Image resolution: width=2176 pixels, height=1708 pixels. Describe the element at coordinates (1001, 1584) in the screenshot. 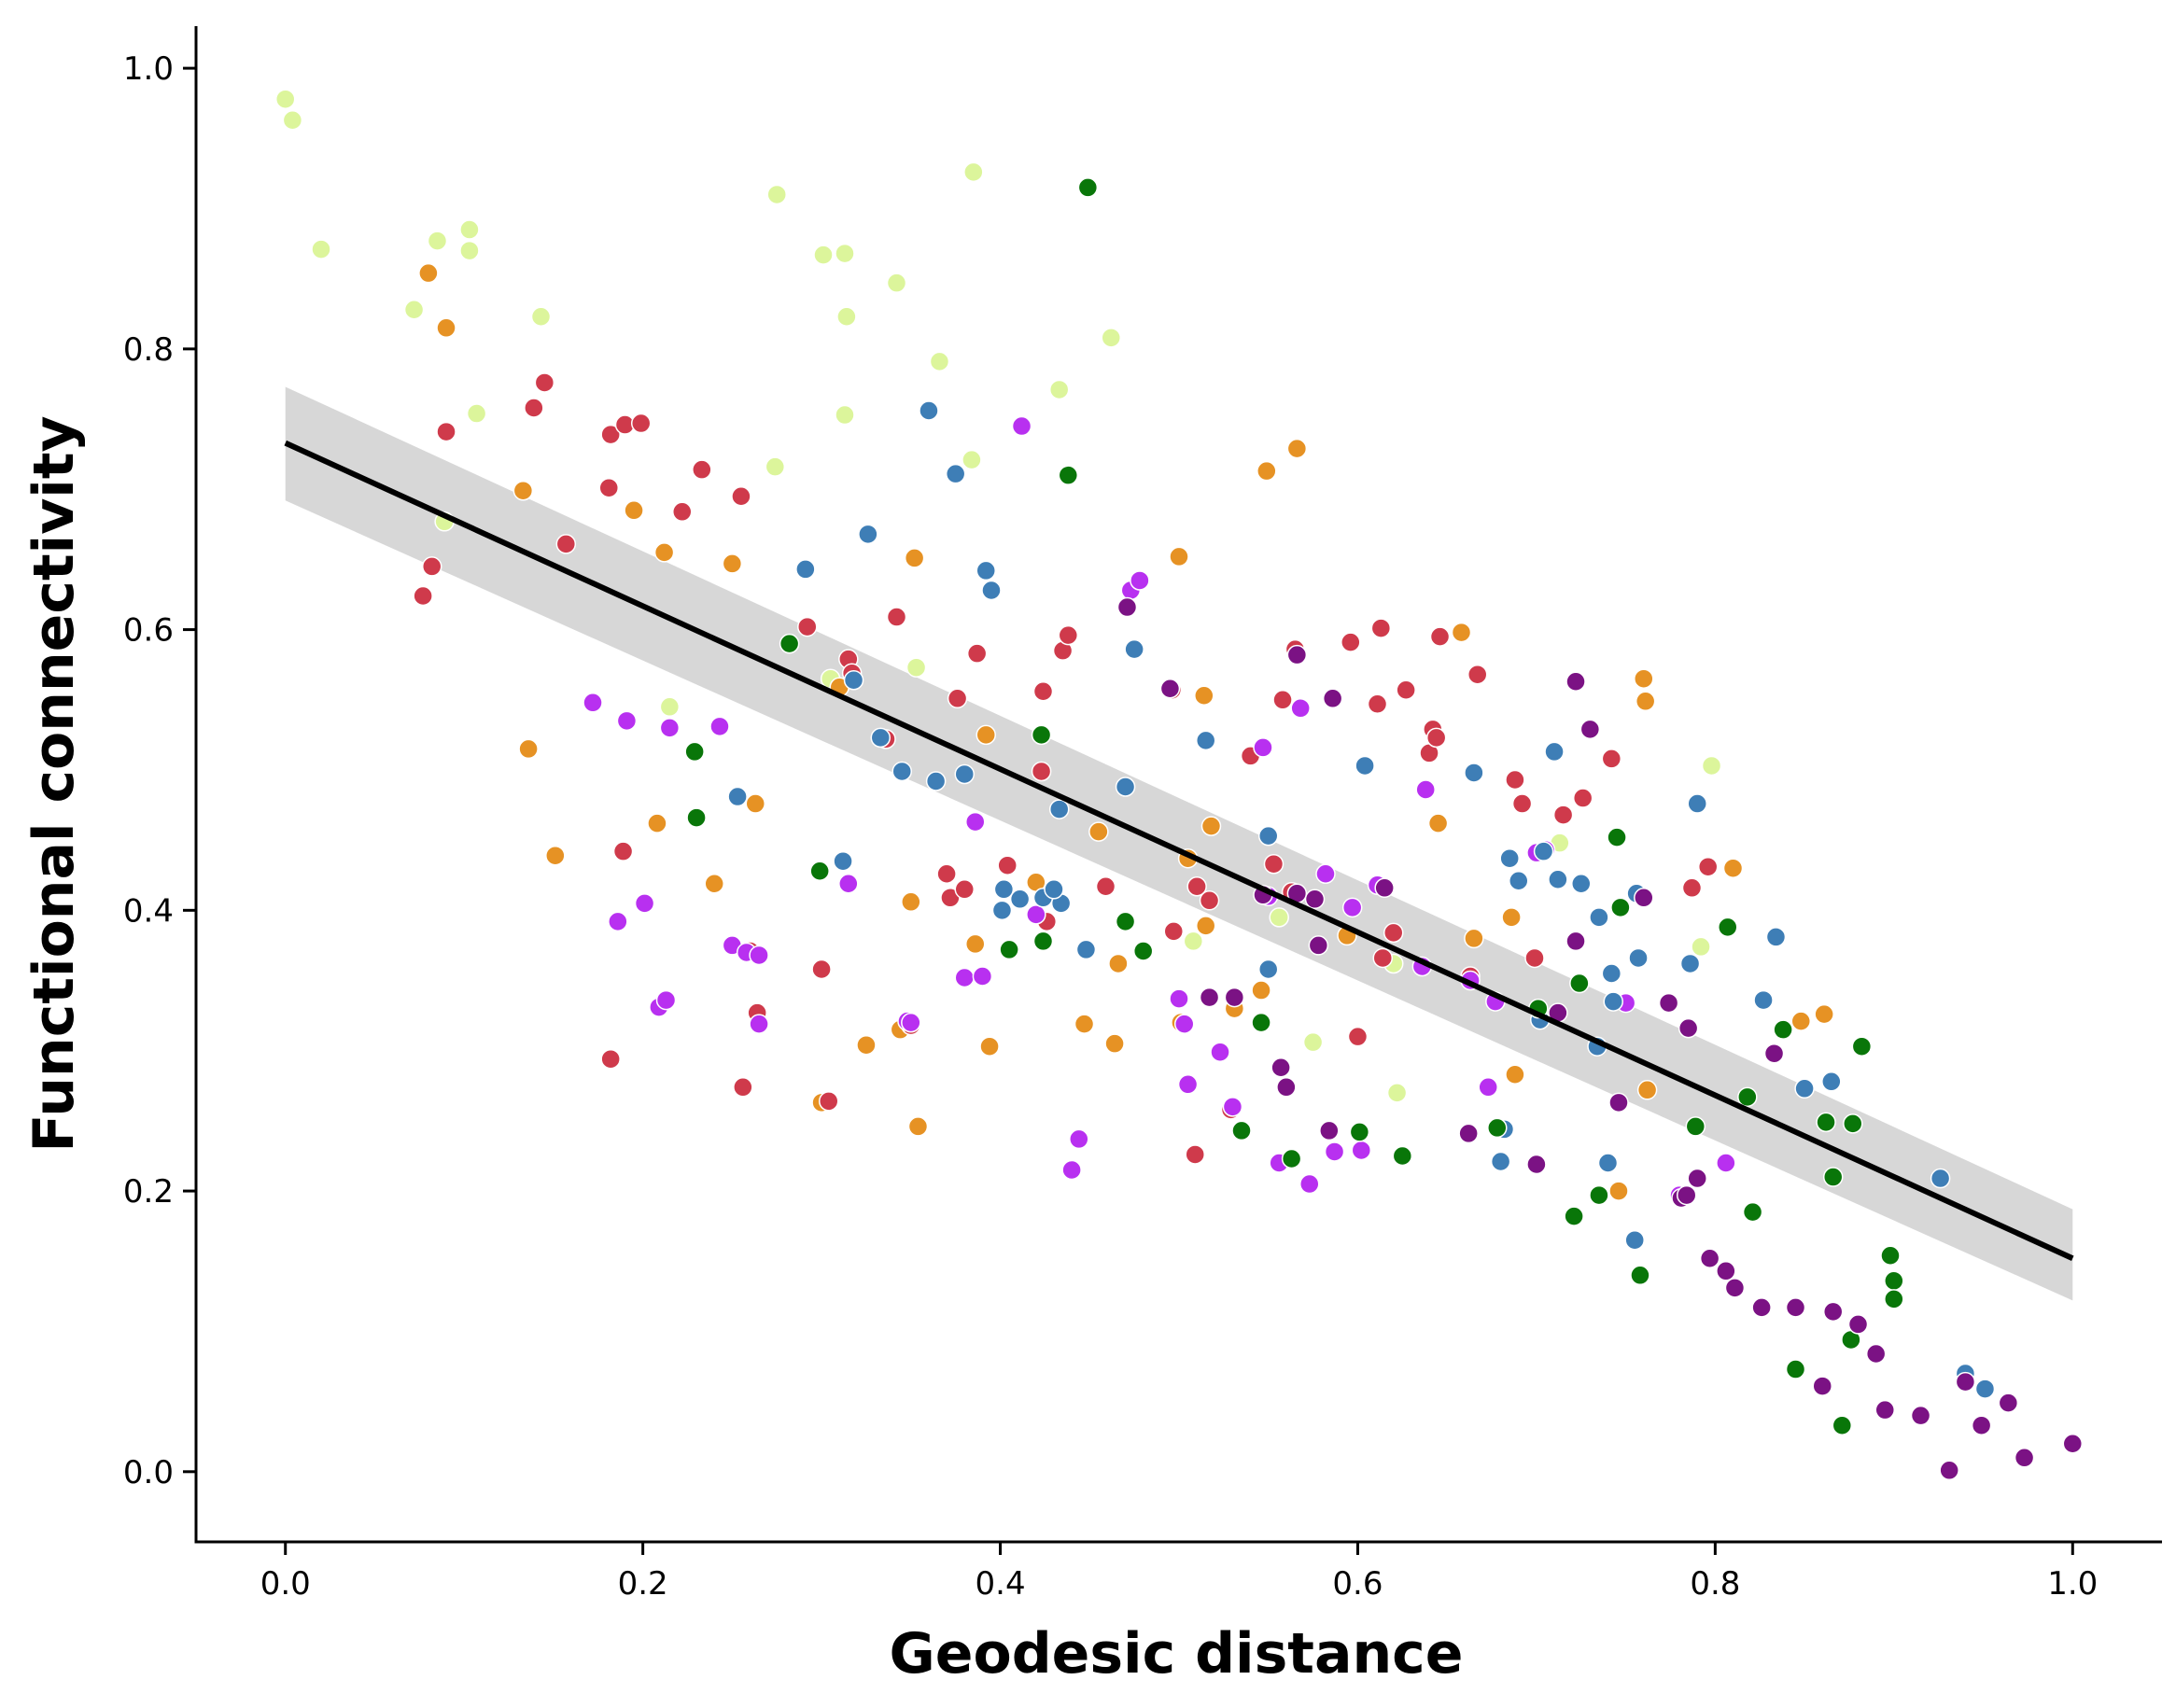

I see `x-tick-label: 0.4` at that location.